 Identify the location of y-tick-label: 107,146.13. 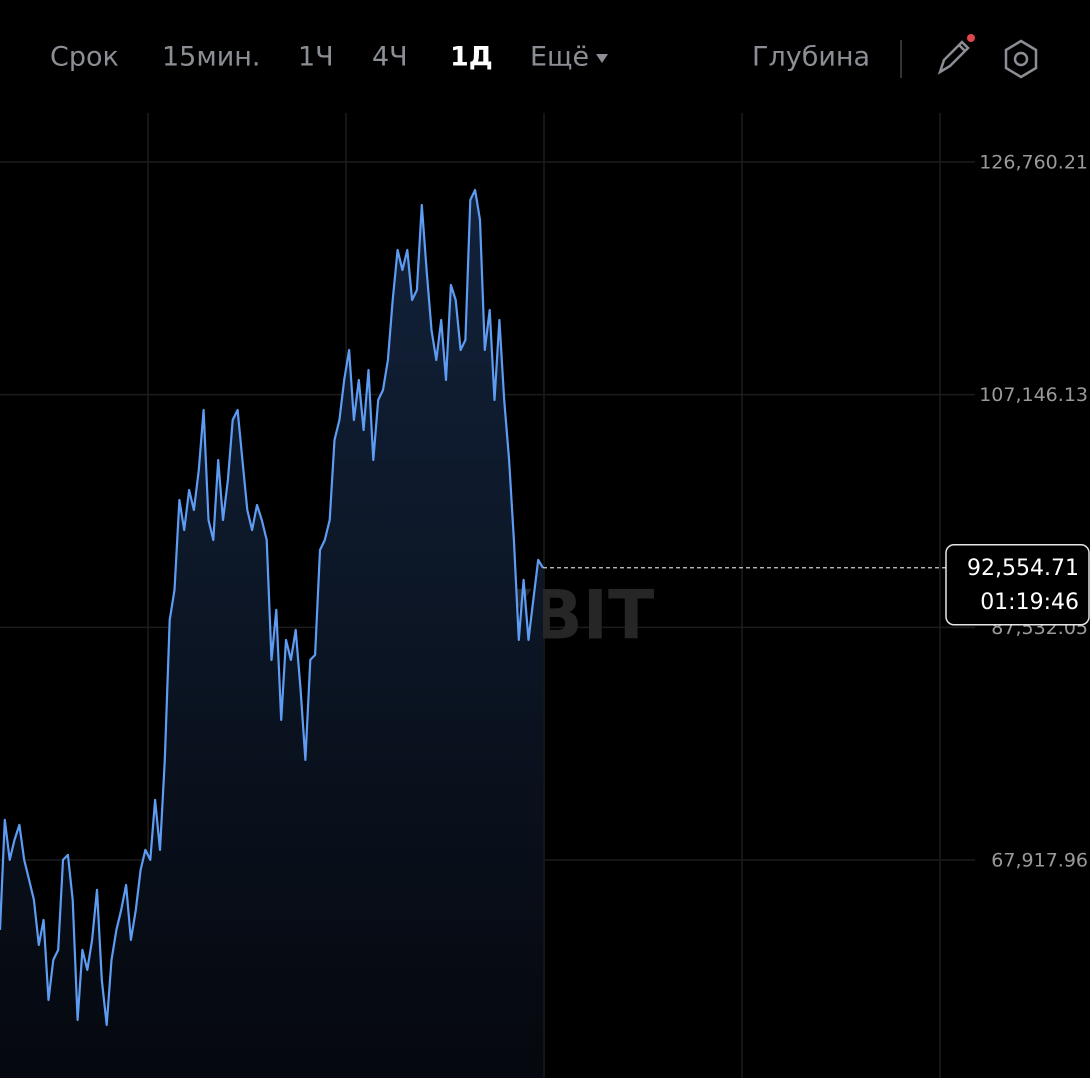
(1033, 395).